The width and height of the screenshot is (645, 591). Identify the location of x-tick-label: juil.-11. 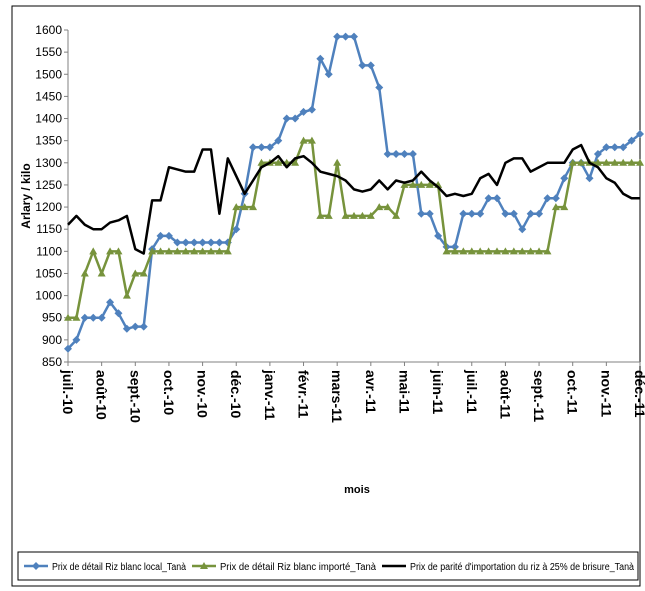
(472, 391).